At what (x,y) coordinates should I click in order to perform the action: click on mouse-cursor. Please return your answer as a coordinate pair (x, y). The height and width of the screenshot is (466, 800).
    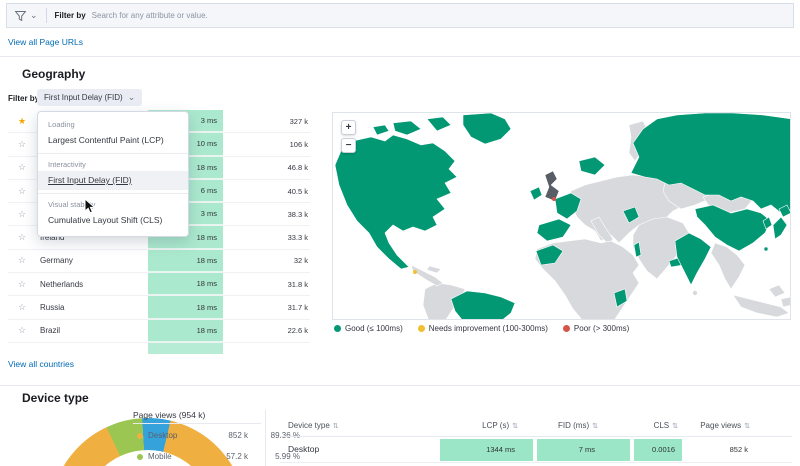
    Looking at the image, I should click on (90, 206).